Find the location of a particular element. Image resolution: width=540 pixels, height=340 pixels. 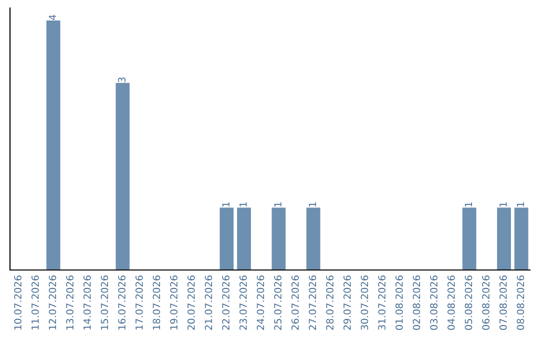

x-tick-label: 06.08.2026 is located at coordinates (486, 302).